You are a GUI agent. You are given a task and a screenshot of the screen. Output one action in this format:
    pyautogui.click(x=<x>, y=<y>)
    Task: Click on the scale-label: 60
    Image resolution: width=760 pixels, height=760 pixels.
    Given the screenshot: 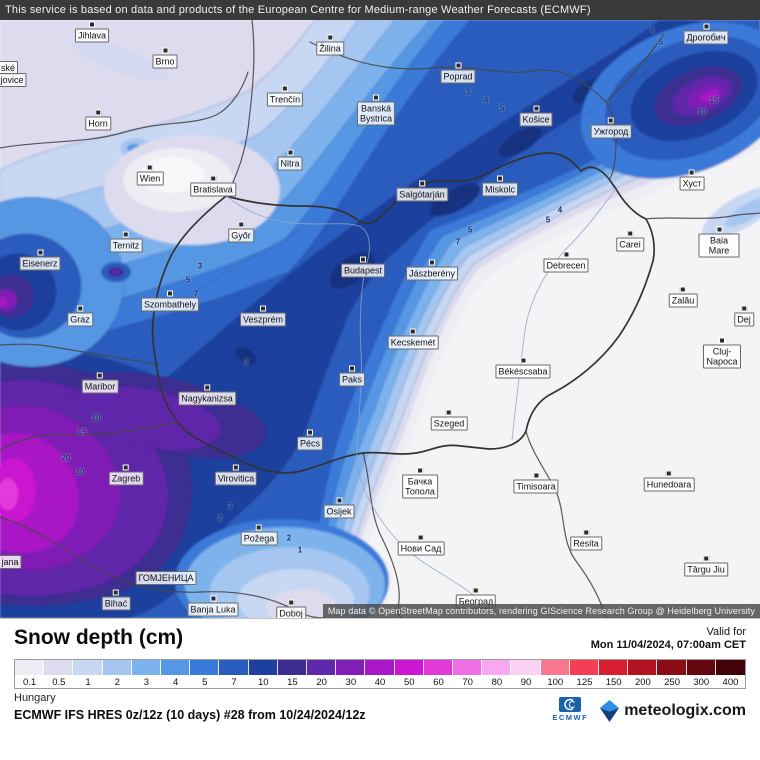 What is the action you would take?
    pyautogui.click(x=438, y=682)
    